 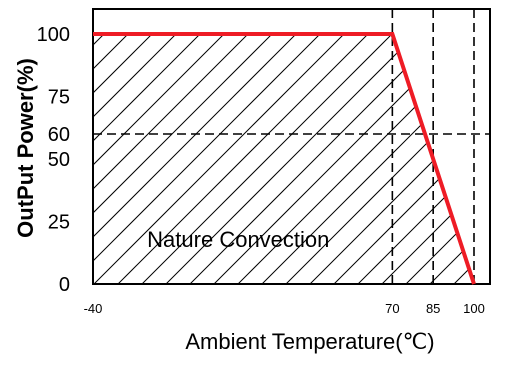 What do you see at coordinates (59, 135) in the screenshot?
I see `y-tick-label: 60` at bounding box center [59, 135].